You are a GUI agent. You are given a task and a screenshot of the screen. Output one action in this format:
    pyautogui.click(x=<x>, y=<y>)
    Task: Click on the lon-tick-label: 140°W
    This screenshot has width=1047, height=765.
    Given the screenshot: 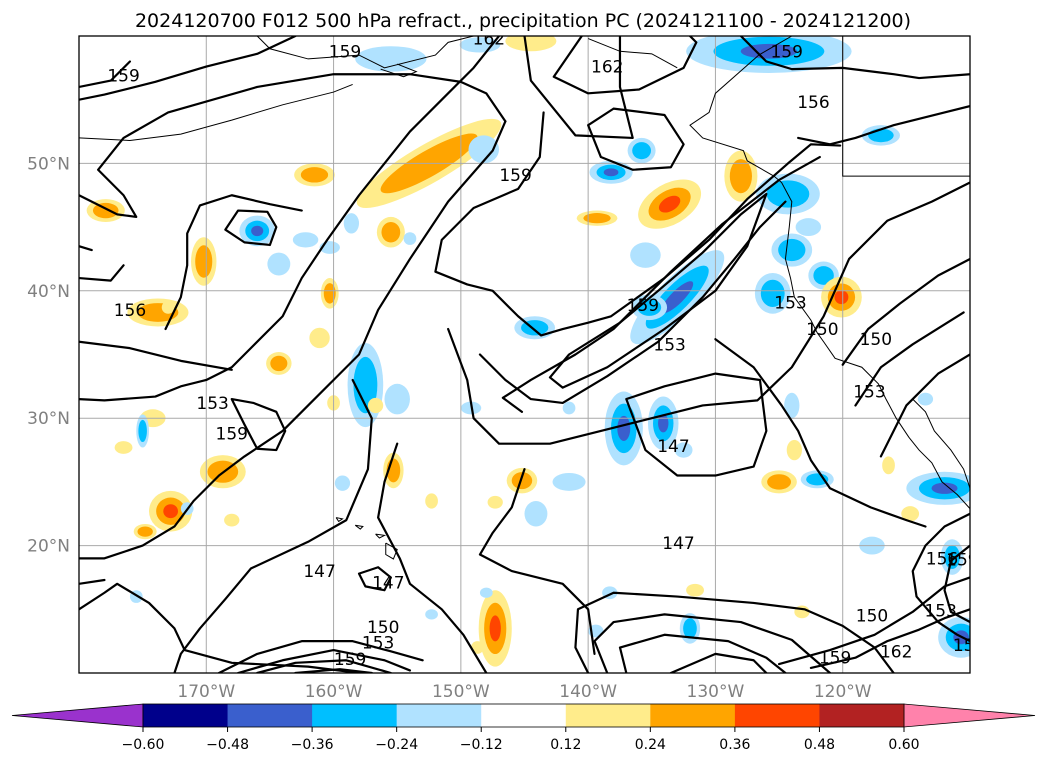 What is the action you would take?
    pyautogui.click(x=588, y=692)
    